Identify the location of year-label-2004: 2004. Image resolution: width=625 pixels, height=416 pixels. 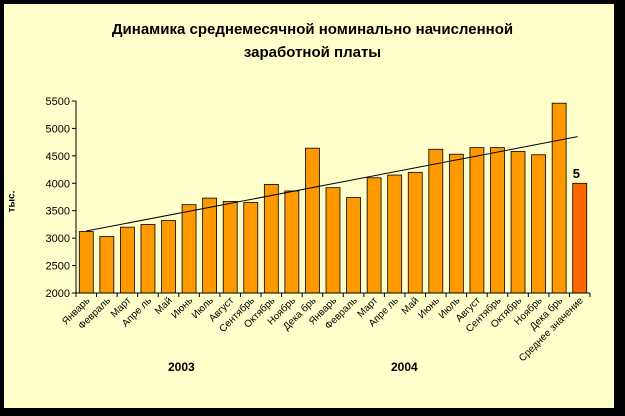
(404, 367).